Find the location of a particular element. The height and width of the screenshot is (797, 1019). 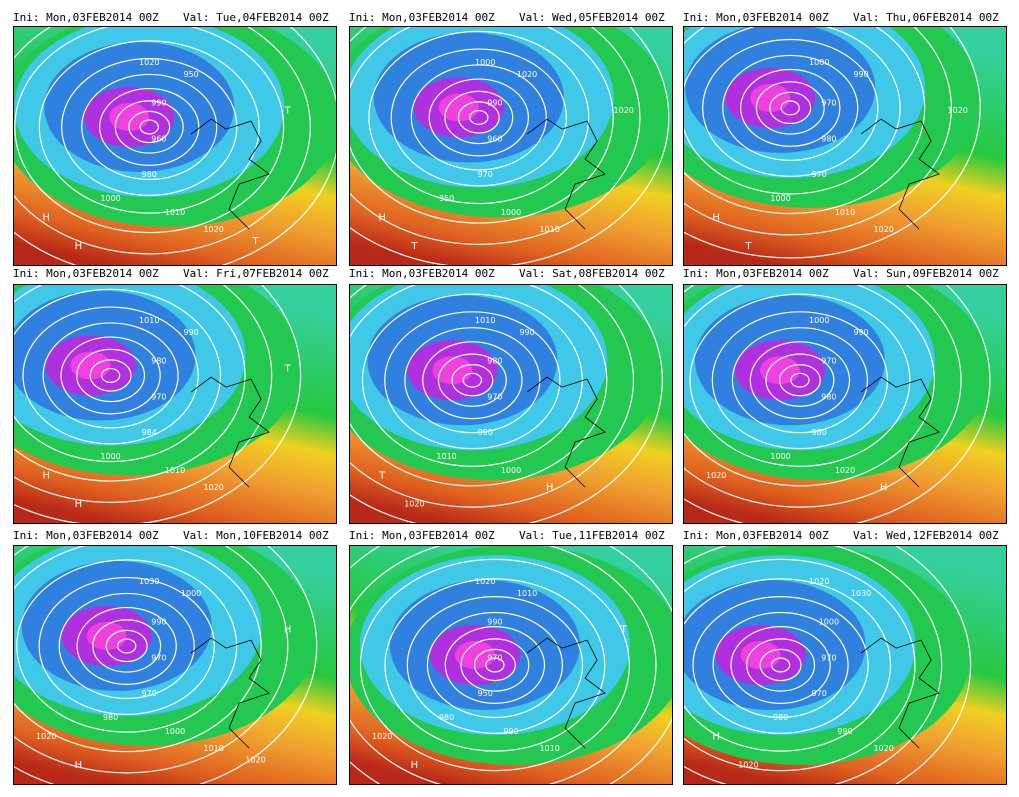

isobar-label: 950 is located at coordinates (485, 693).